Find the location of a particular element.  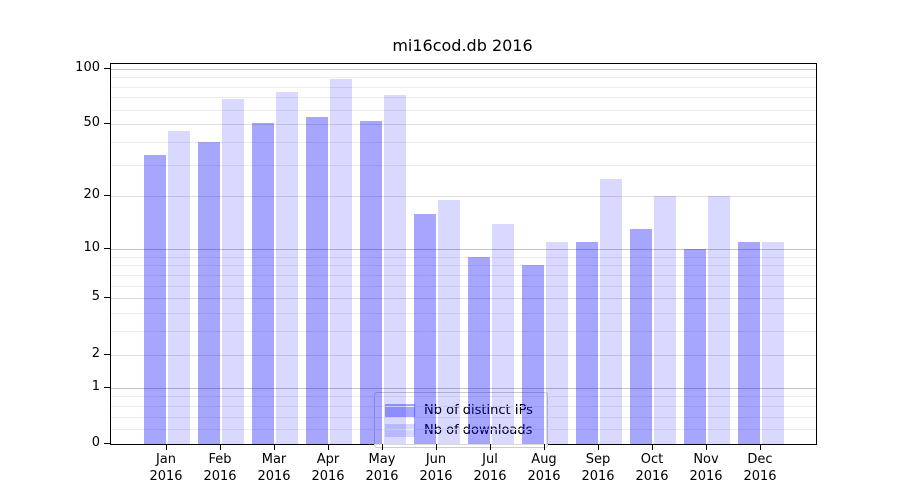

y-tick-label: 0 is located at coordinates (95, 442).